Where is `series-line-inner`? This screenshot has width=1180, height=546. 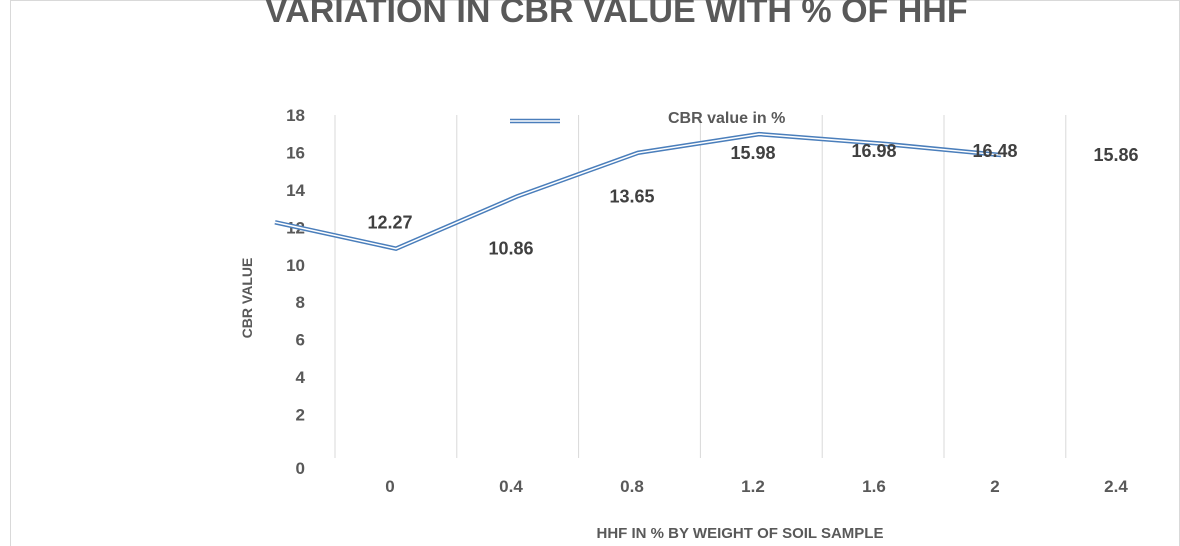
series-line-inner is located at coordinates (638, 191).